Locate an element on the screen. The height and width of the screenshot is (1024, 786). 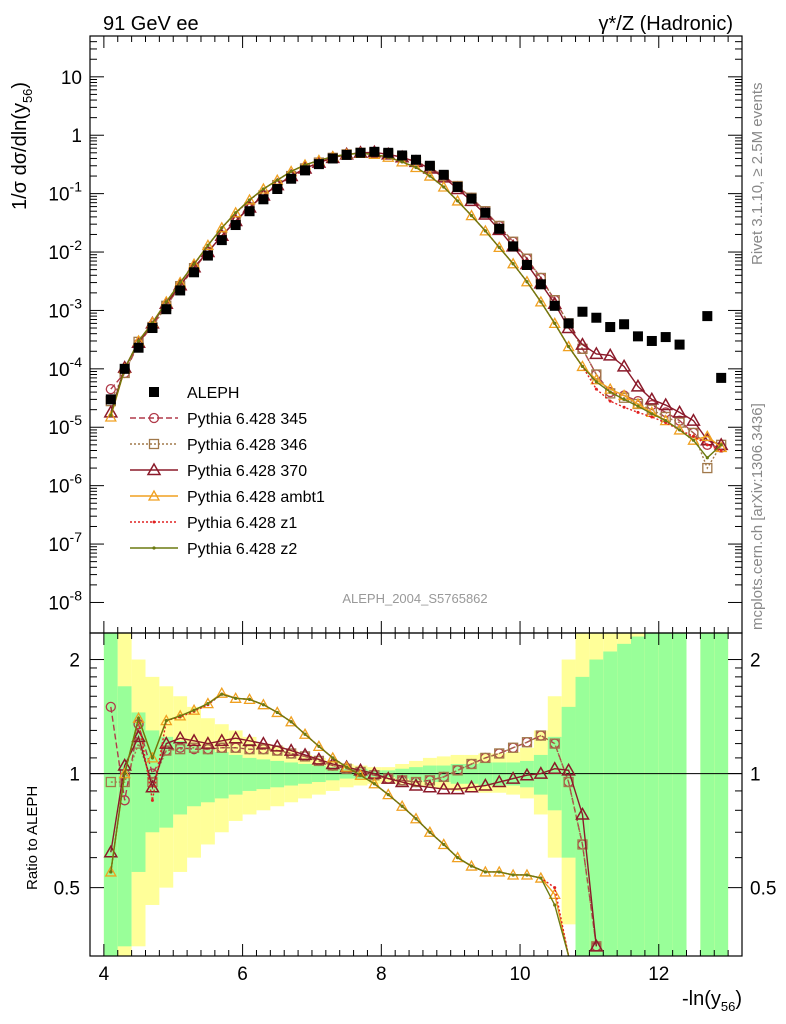
x-tick-label: 6 is located at coordinates (242, 974).